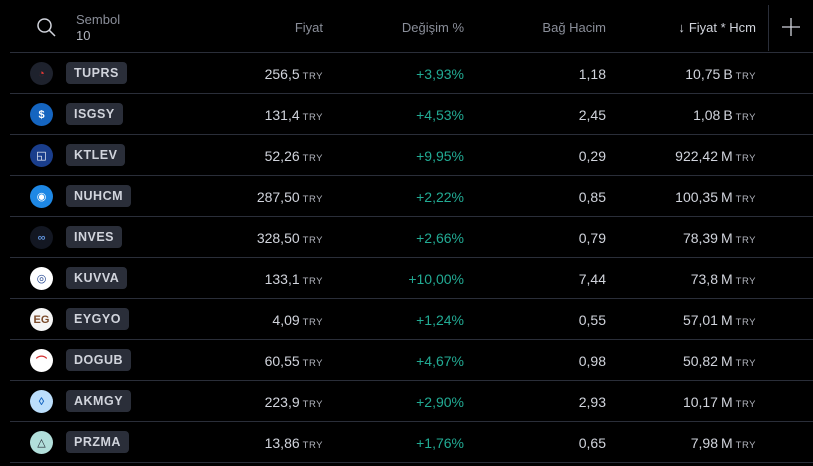 Image resolution: width=813 pixels, height=466 pixels. What do you see at coordinates (704, 279) in the screenshot?
I see `price-volume-value: 73,8` at bounding box center [704, 279].